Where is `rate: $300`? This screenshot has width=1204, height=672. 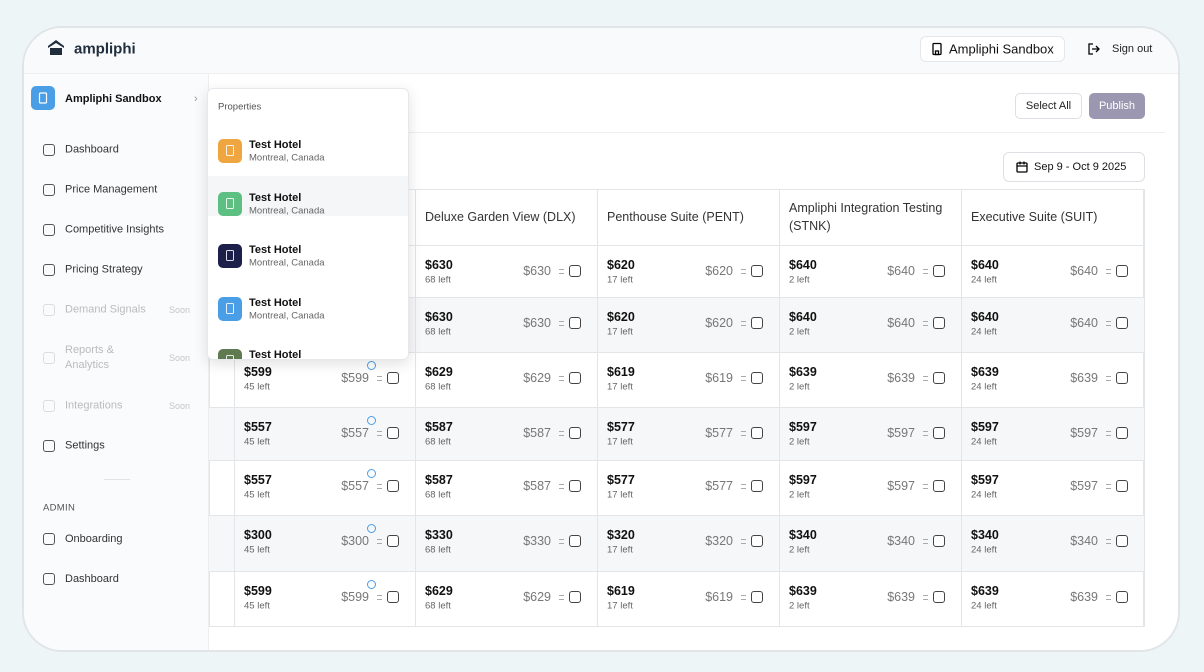 rate: $300 is located at coordinates (355, 541).